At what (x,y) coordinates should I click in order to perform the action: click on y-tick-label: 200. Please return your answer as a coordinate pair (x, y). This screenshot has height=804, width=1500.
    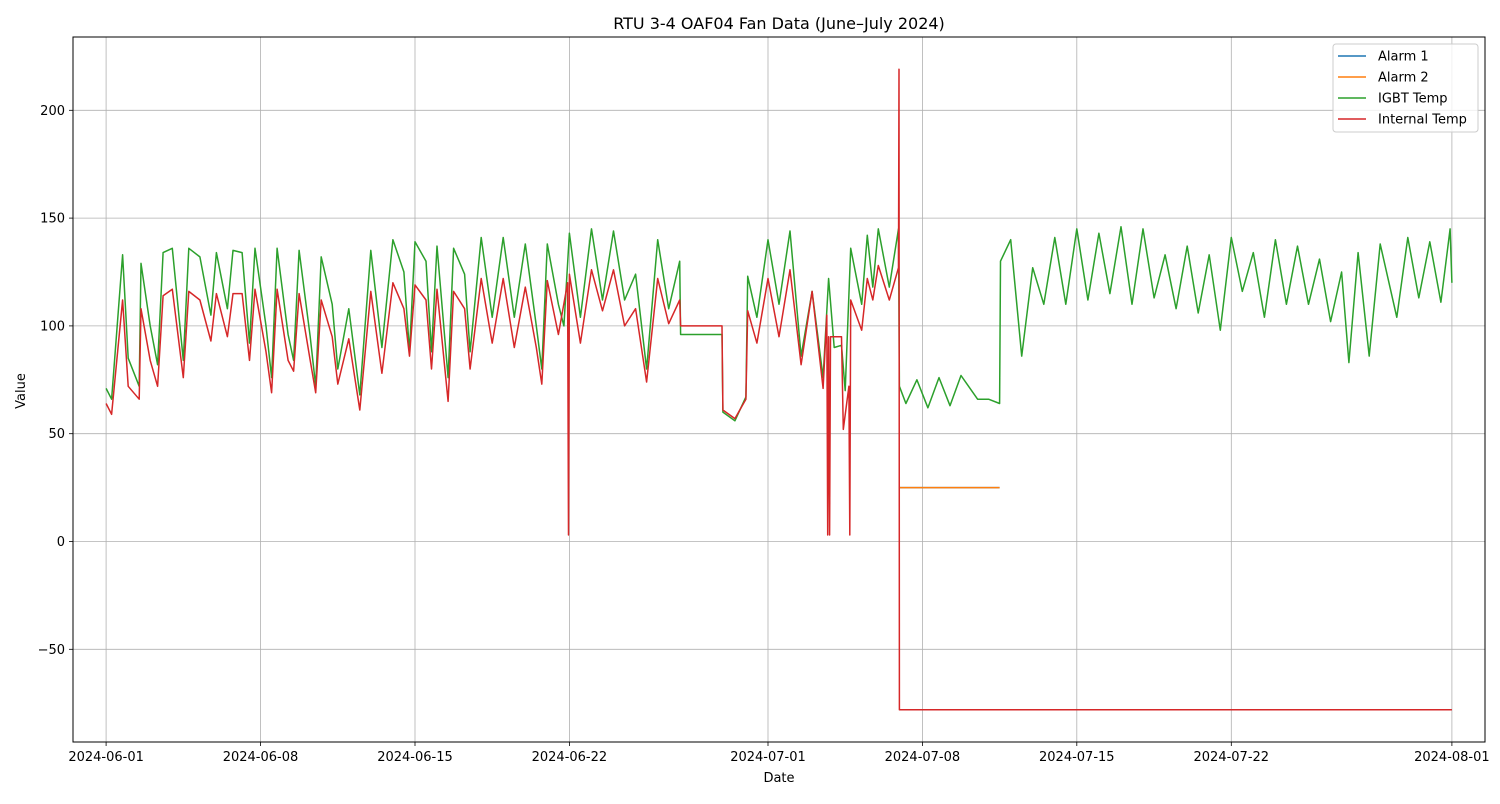
    Looking at the image, I should click on (52, 111).